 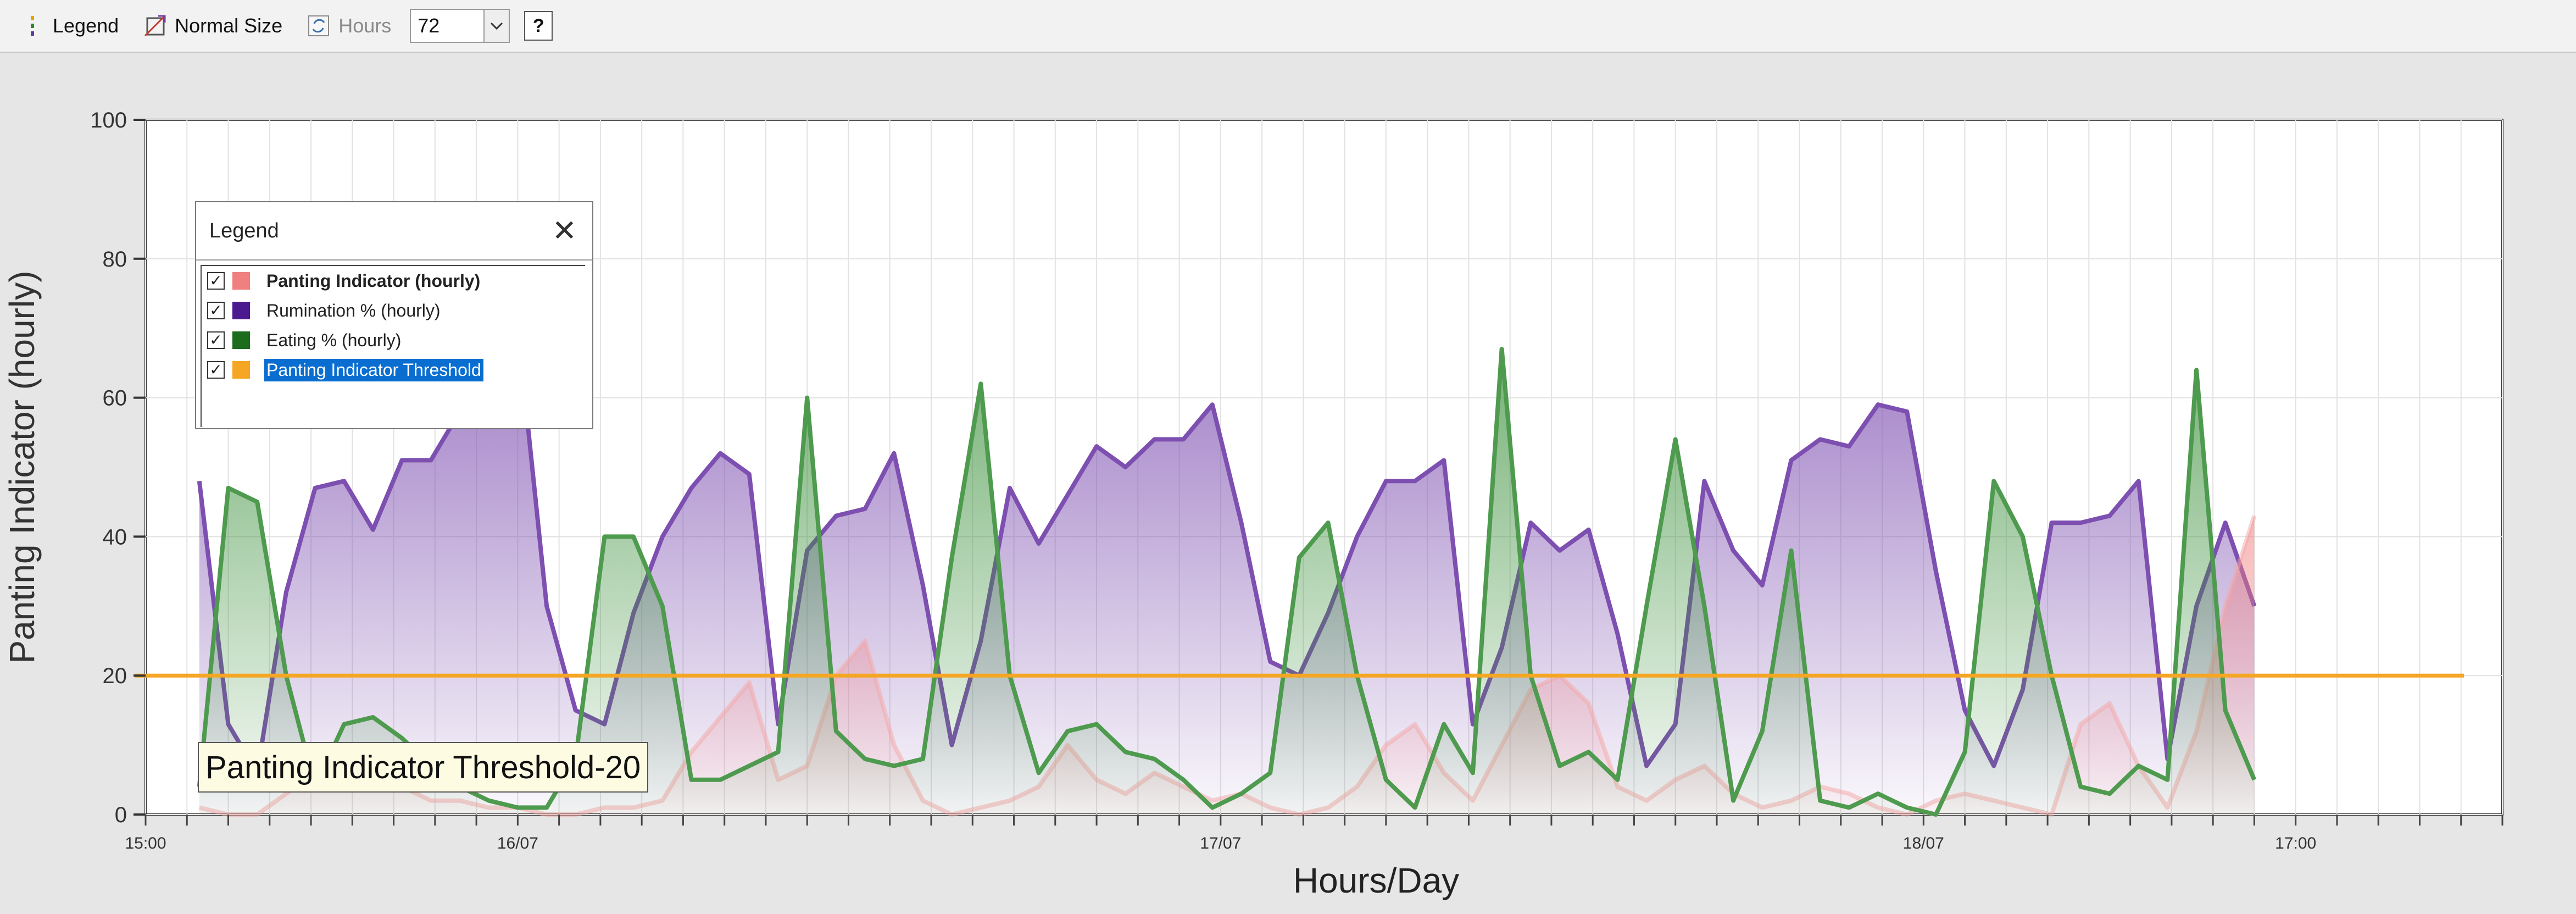 I want to click on legend-item-label: Rumination % (hourly), so click(x=354, y=310).